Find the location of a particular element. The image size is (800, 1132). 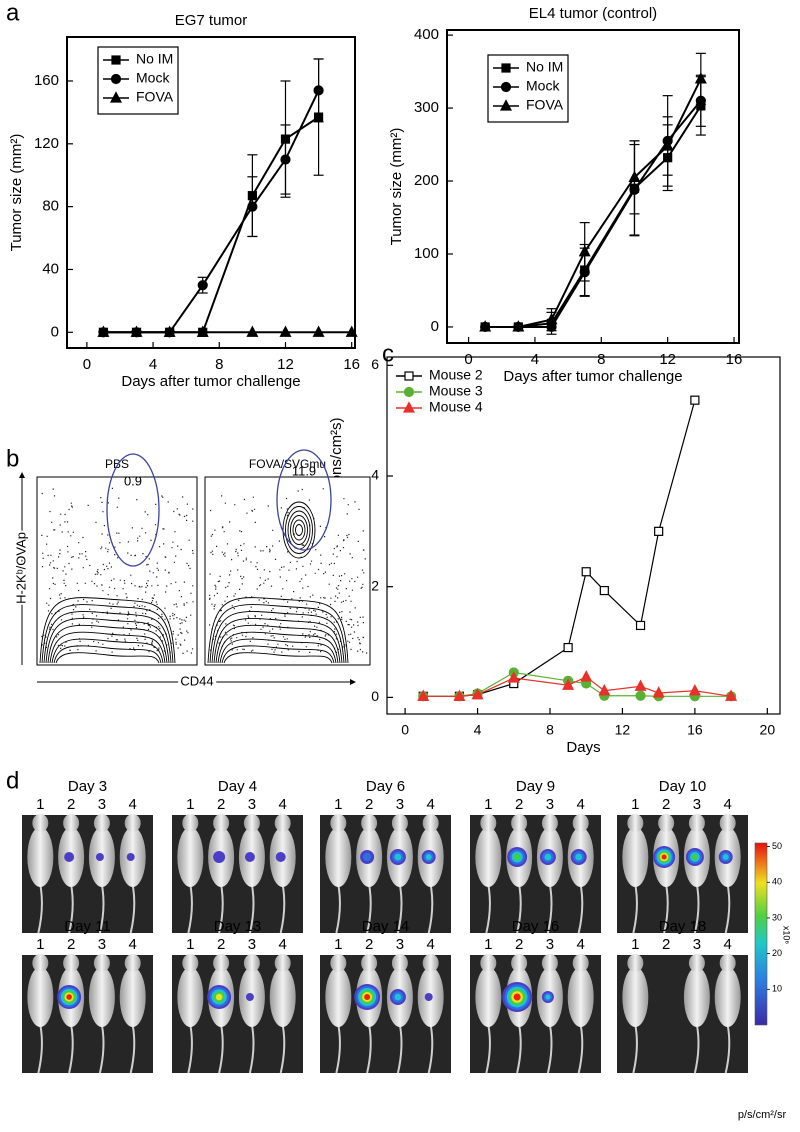

colorbar-tick-label: 20 is located at coordinates (777, 953).